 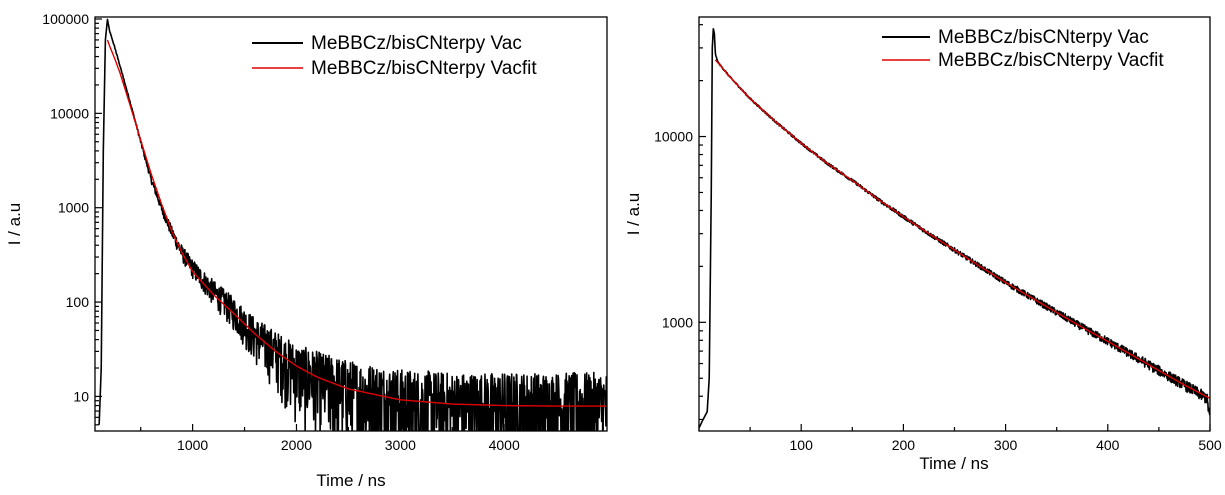 What do you see at coordinates (1051, 60) in the screenshot?
I see `right-legend-label-vacfit: MeBBCz/bisCNterpy Vacfit` at bounding box center [1051, 60].